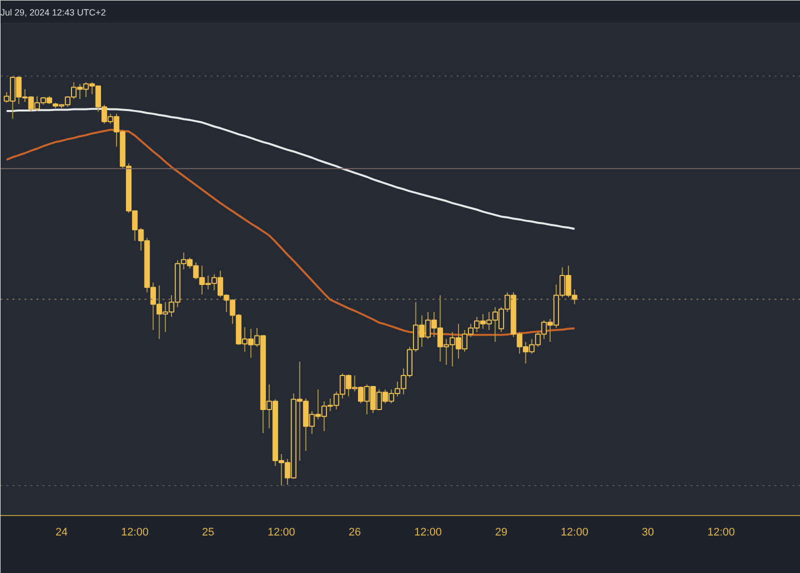 The height and width of the screenshot is (573, 800). Describe the element at coordinates (208, 532) in the screenshot. I see `x-tick-label: 25` at that location.